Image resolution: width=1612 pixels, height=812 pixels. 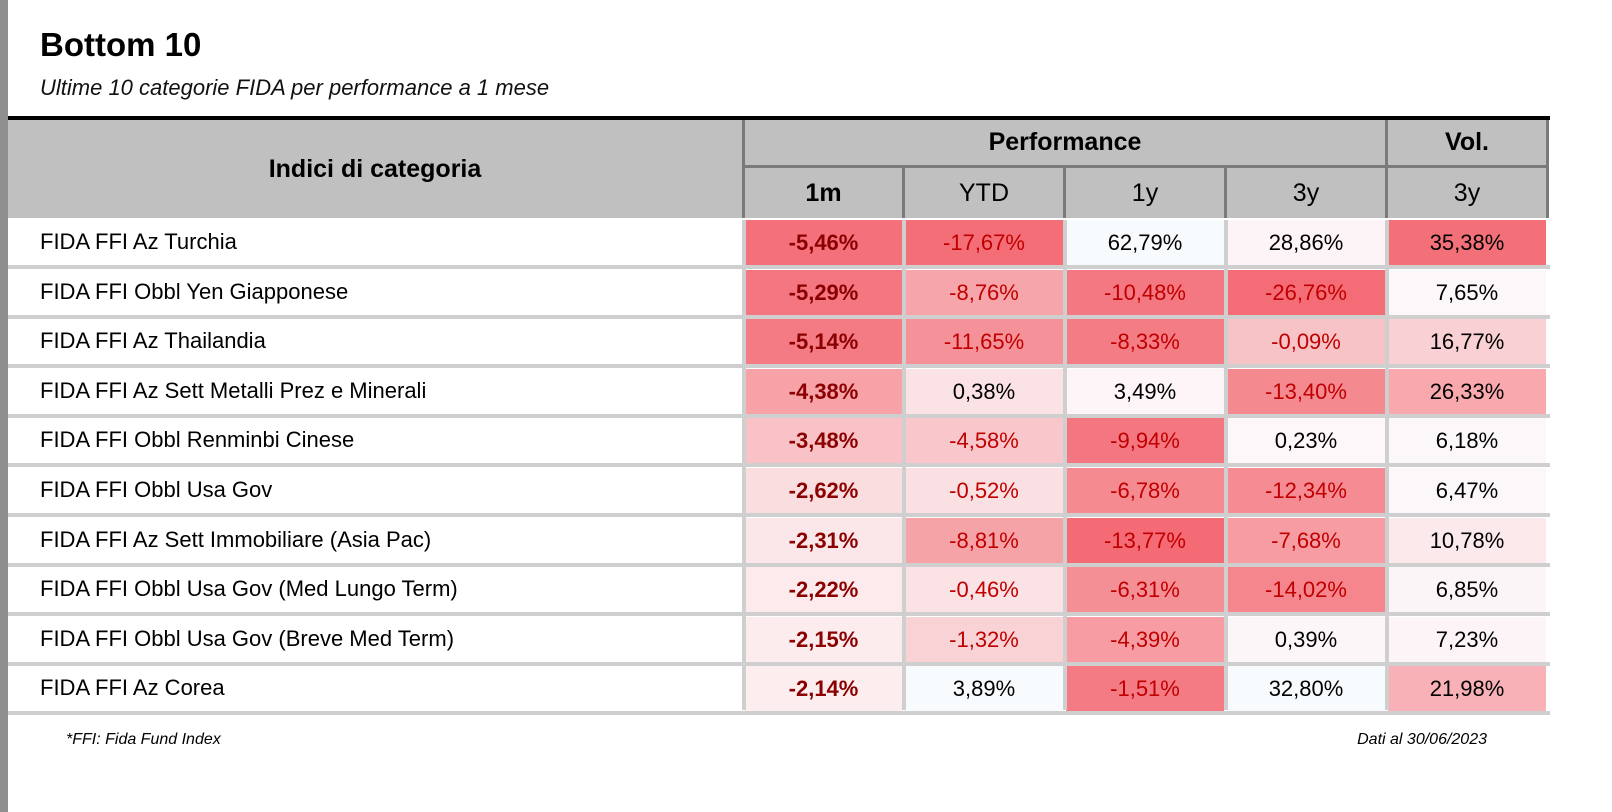 I want to click on table-cell: -5,14%, so click(x=823, y=341).